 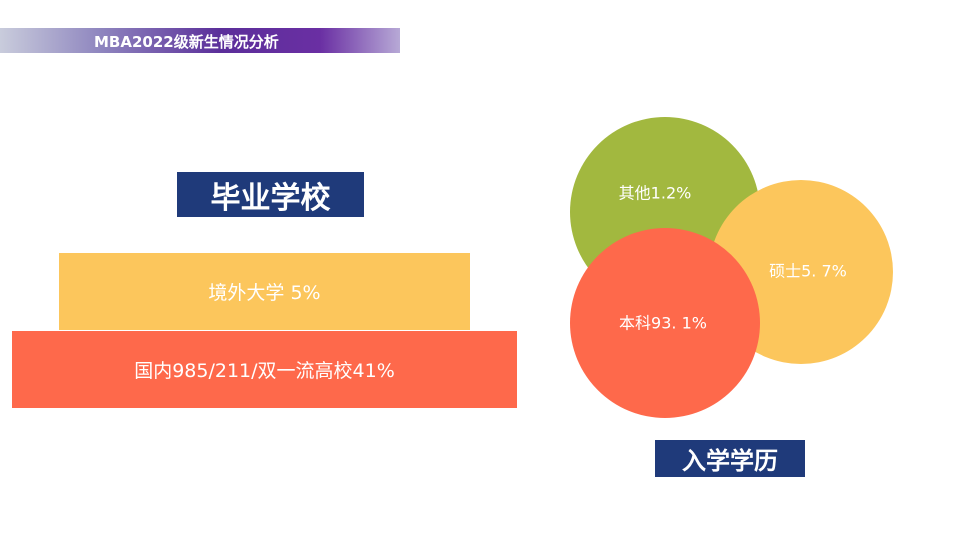 I want to click on school-bar: 国内985/211/双一流高校41%, so click(x=264, y=369).